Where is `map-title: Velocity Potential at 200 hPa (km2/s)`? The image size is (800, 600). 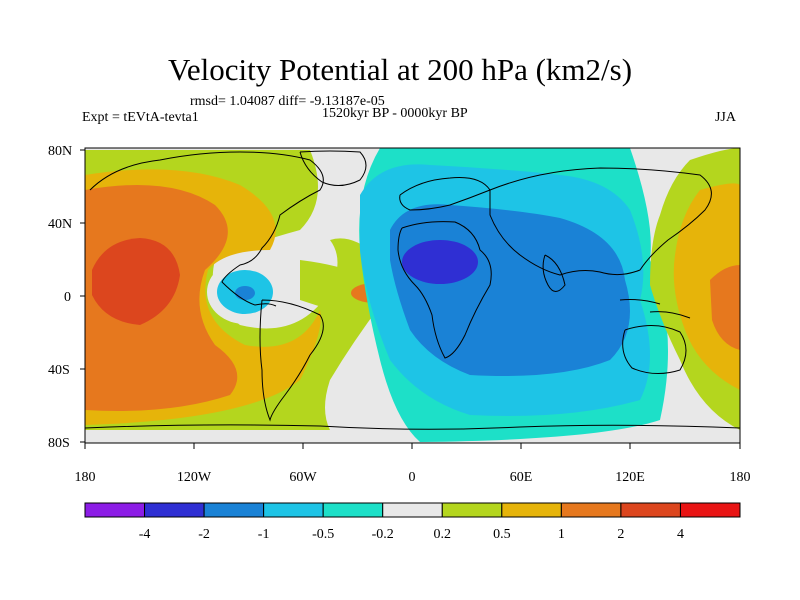 map-title: Velocity Potential at 200 hPa (km2/s) is located at coordinates (400, 69).